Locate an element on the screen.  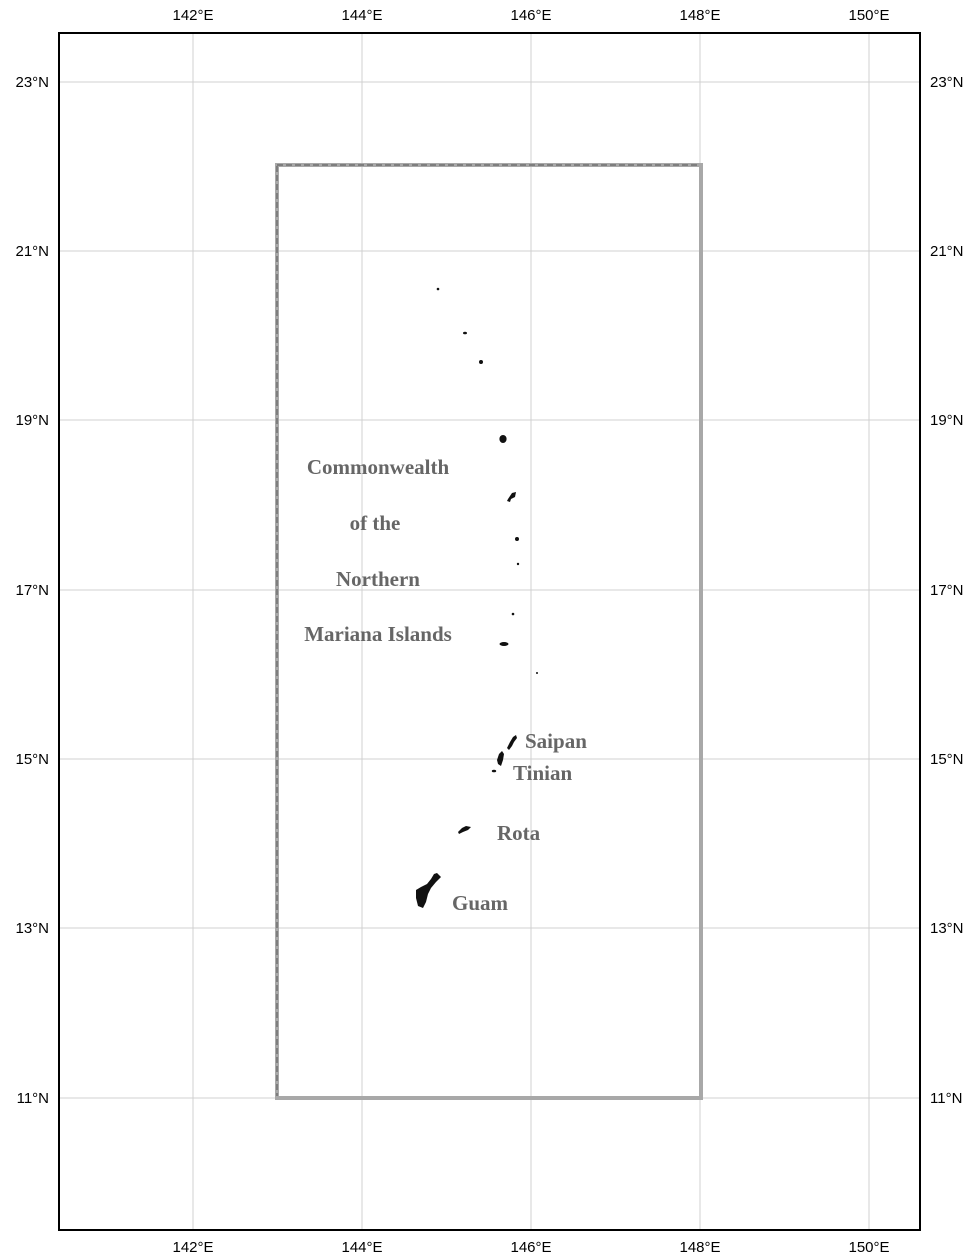
island-label-saipan: Saipan is located at coordinates (556, 741).